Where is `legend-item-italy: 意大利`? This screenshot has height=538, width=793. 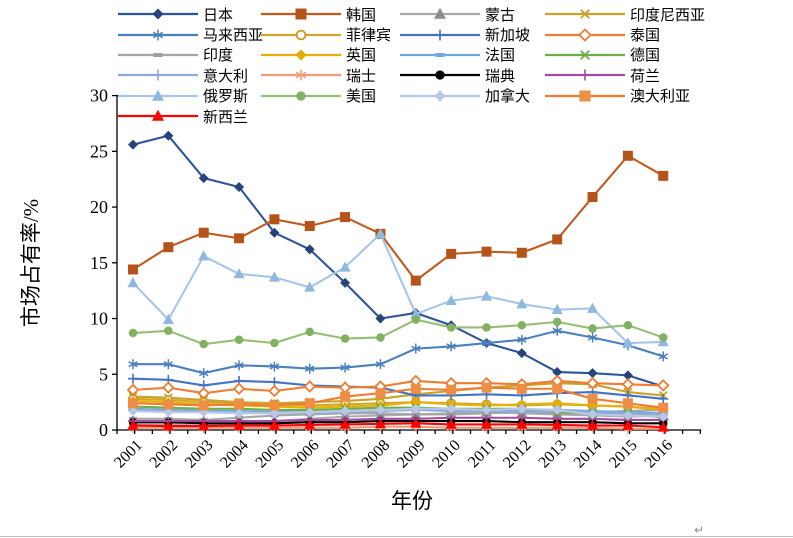 legend-item-italy: 意大利 is located at coordinates (188, 75).